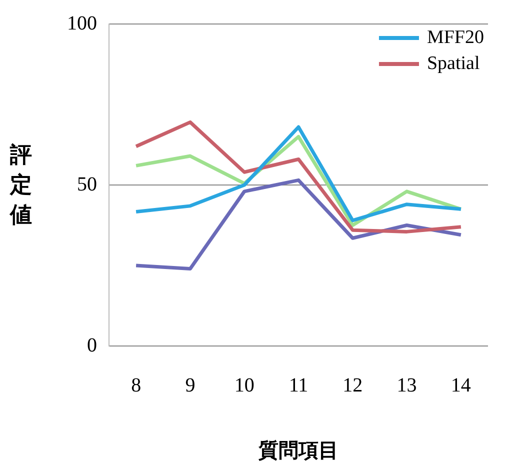 The width and height of the screenshot is (518, 472). I want to click on x-tick-label: 13, so click(406, 385).